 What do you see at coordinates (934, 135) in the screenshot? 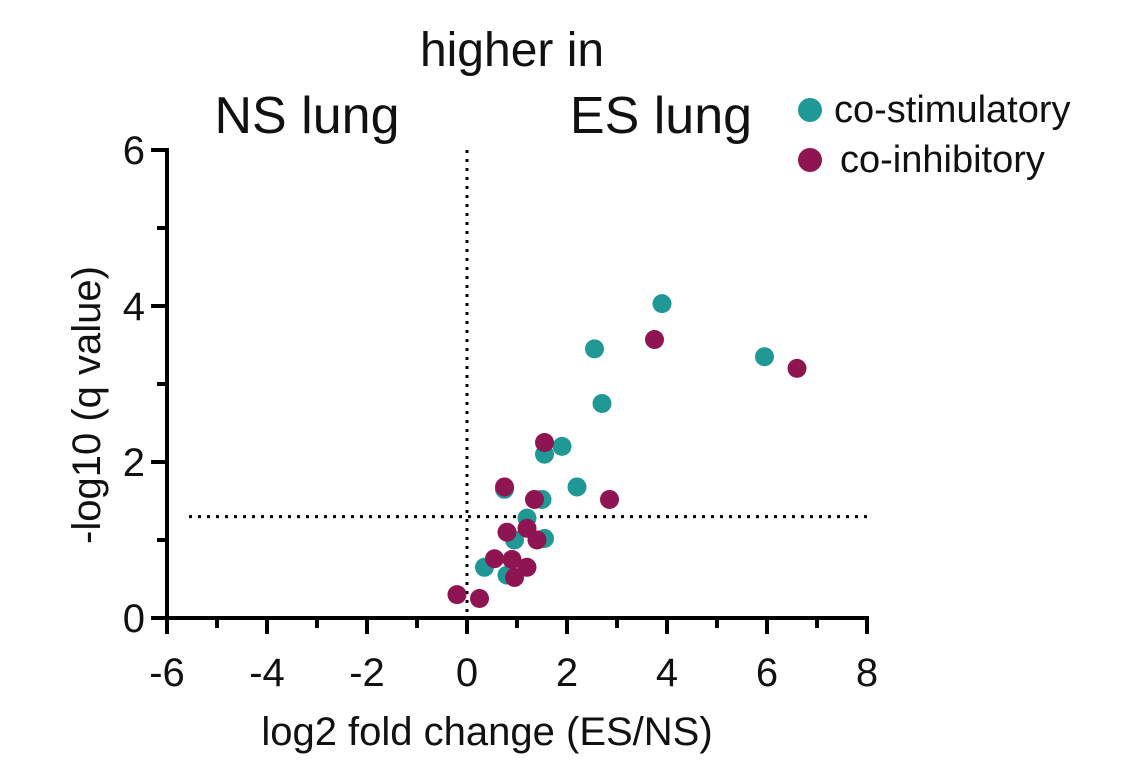
I see `legend: co-stimulatory co-inhibitory` at bounding box center [934, 135].